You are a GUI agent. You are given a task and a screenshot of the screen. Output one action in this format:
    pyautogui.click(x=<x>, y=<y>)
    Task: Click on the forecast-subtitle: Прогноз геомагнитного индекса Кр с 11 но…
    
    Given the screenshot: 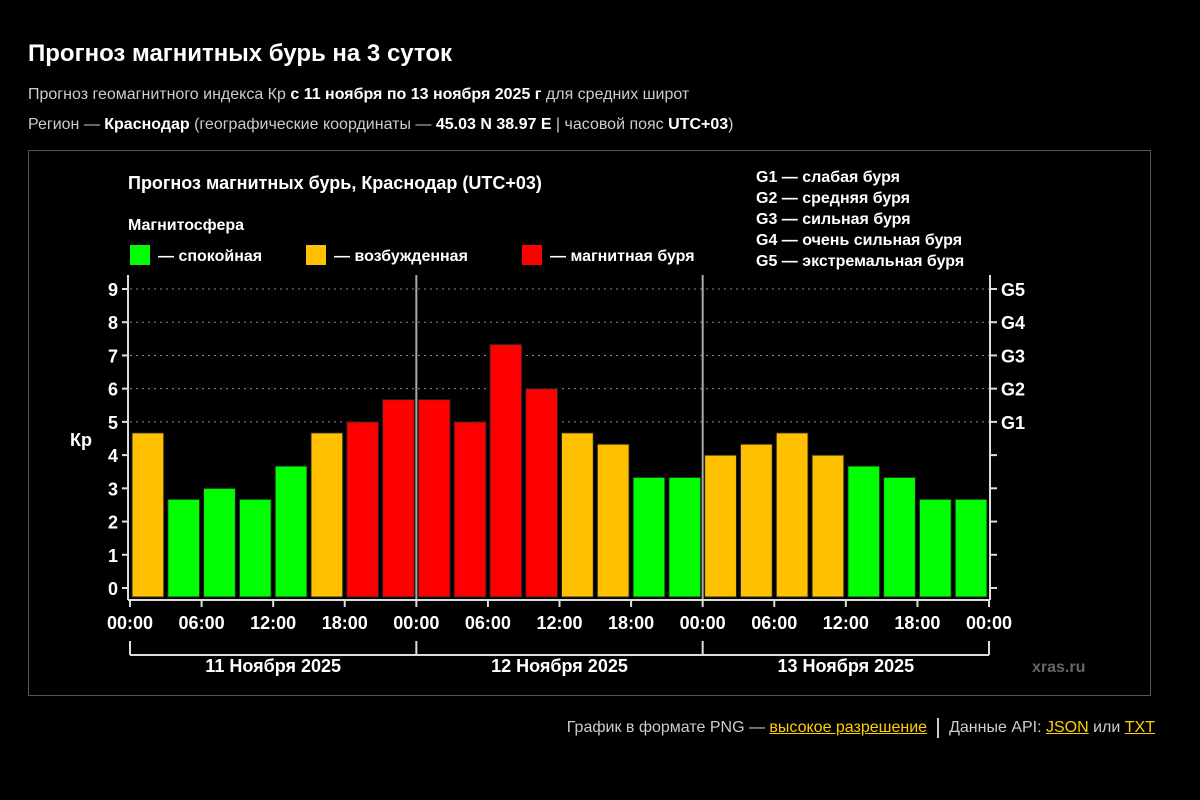 What is the action you would take?
    pyautogui.click(x=358, y=95)
    